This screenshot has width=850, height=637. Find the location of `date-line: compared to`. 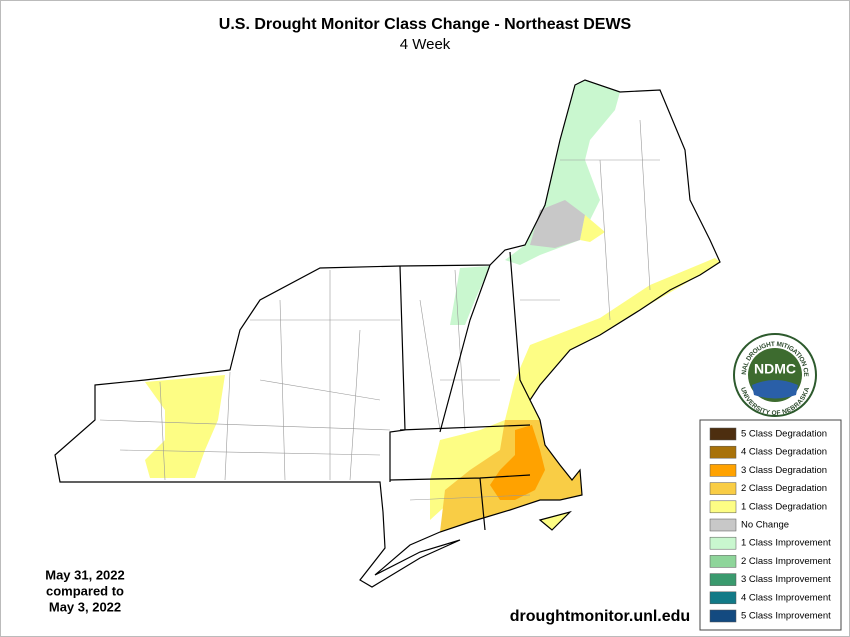

date-line: compared to is located at coordinates (85, 590).